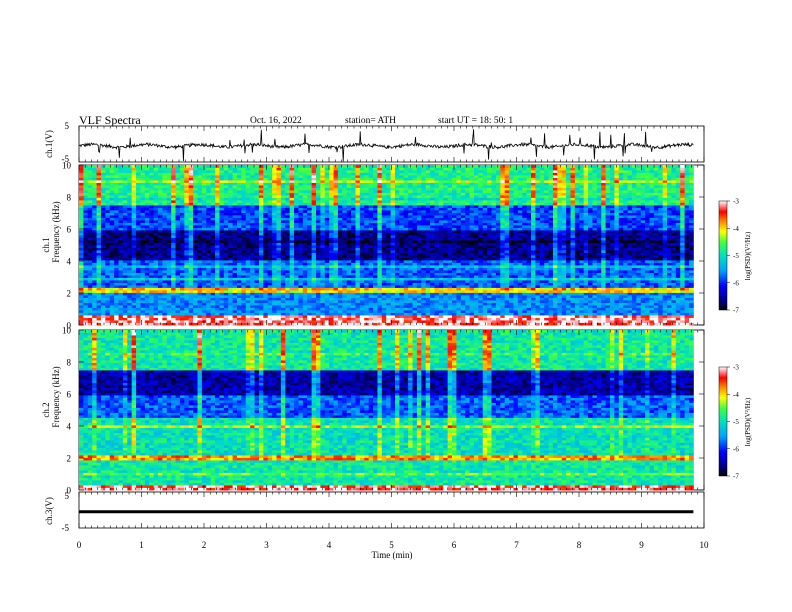 This screenshot has width=792, height=612. What do you see at coordinates (49, 144) in the screenshot?
I see `ch1-waveform-ylabel: ch.1(V)` at bounding box center [49, 144].